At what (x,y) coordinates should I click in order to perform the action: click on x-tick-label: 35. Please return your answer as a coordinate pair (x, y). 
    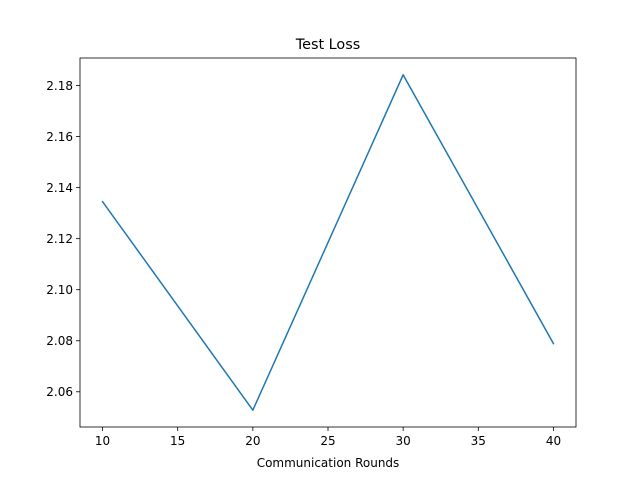
    Looking at the image, I should click on (478, 441).